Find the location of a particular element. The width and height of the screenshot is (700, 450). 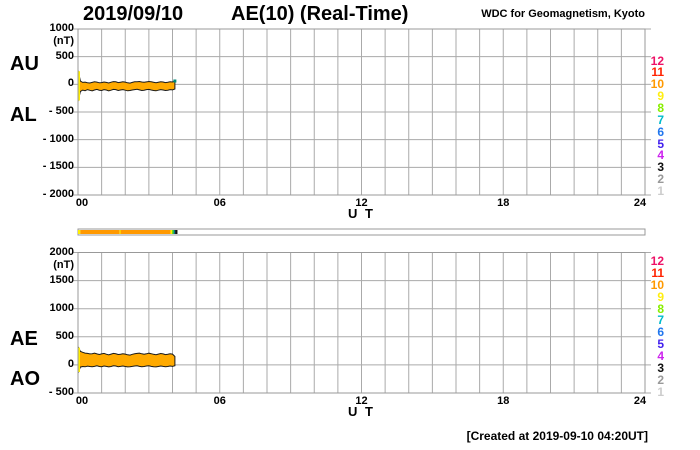

source-credit: WDC for Geomagnetism, Kyoto is located at coordinates (563, 14).